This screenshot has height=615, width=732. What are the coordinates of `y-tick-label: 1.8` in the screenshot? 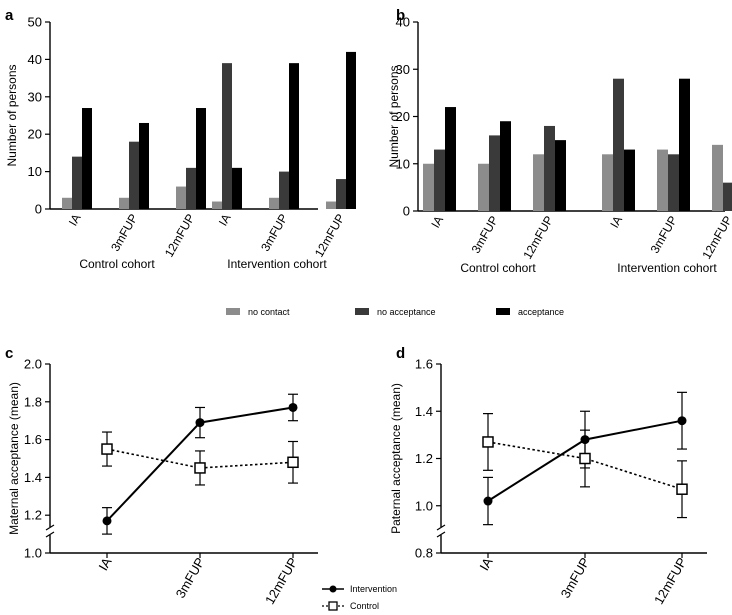 It's located at (33, 401).